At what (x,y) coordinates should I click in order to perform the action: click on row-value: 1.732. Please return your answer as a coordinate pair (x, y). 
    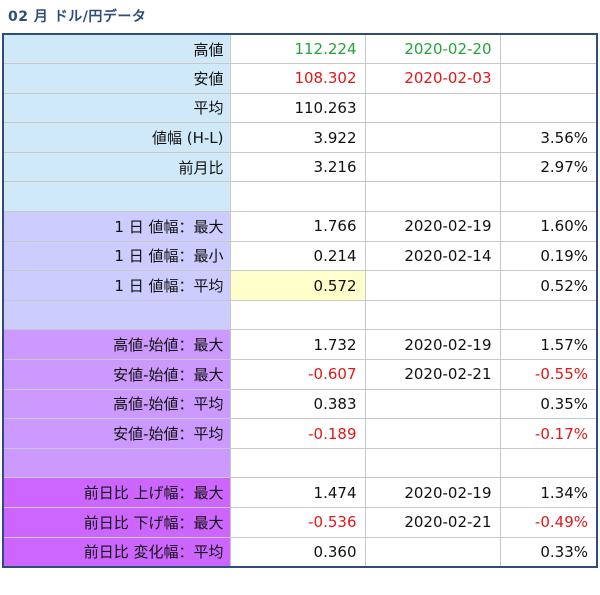
    Looking at the image, I should click on (297, 345).